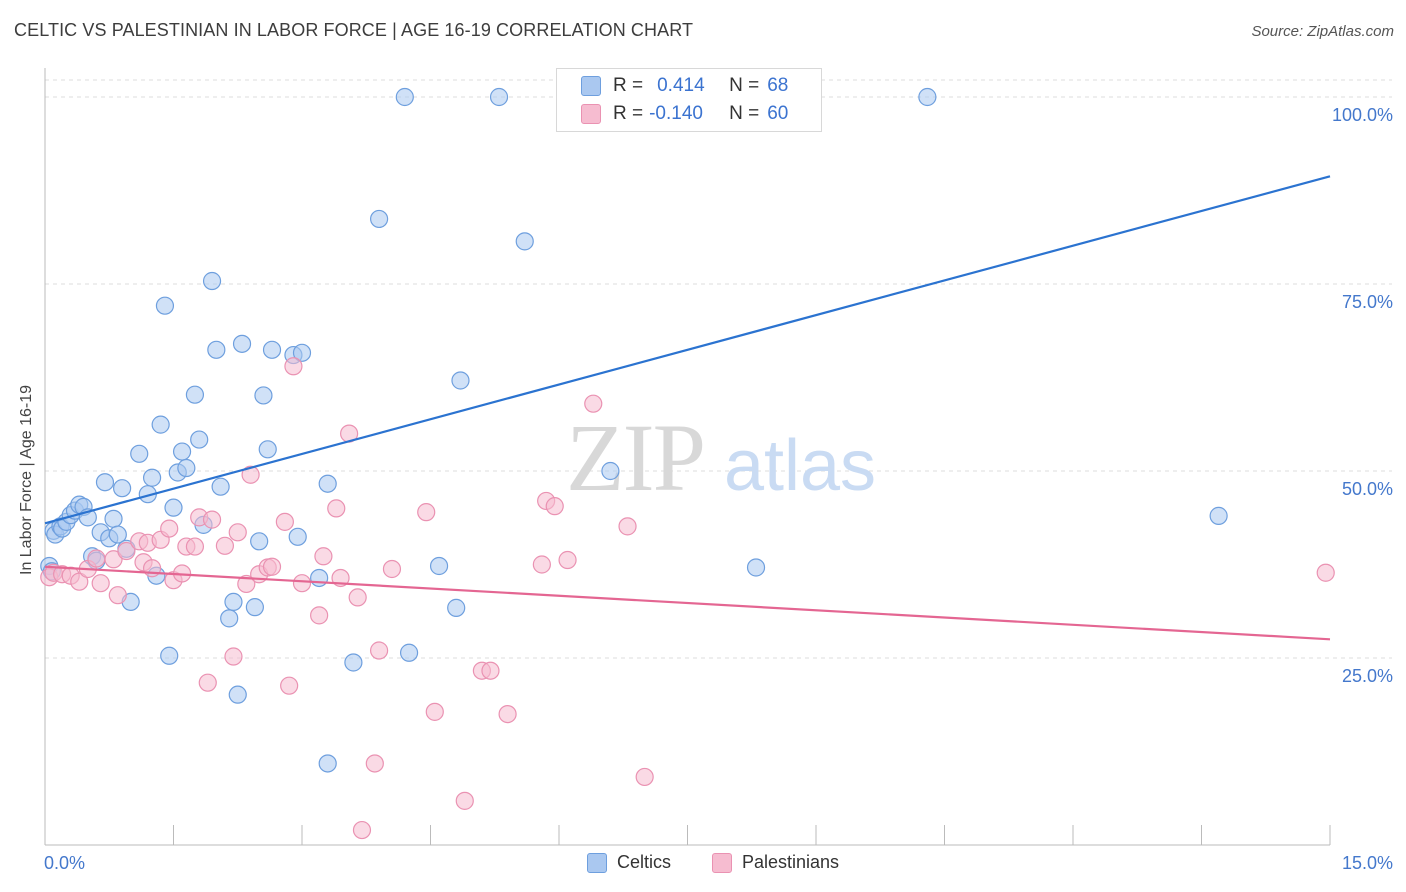 The width and height of the screenshot is (1406, 892). I want to click on n-label: N =, so click(744, 85).